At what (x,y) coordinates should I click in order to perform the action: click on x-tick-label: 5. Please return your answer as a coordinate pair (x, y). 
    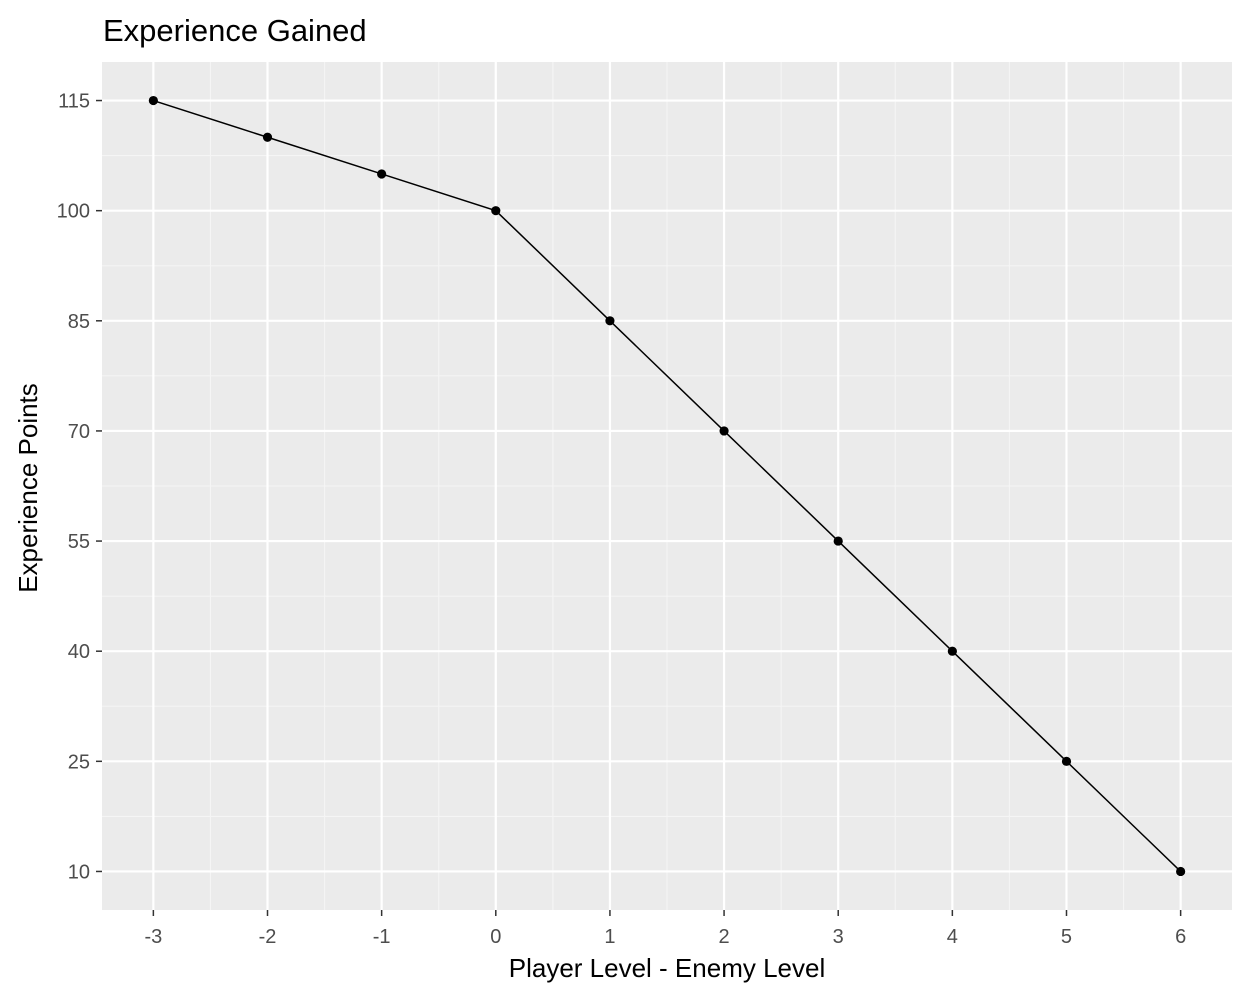
    Looking at the image, I should click on (1066, 937).